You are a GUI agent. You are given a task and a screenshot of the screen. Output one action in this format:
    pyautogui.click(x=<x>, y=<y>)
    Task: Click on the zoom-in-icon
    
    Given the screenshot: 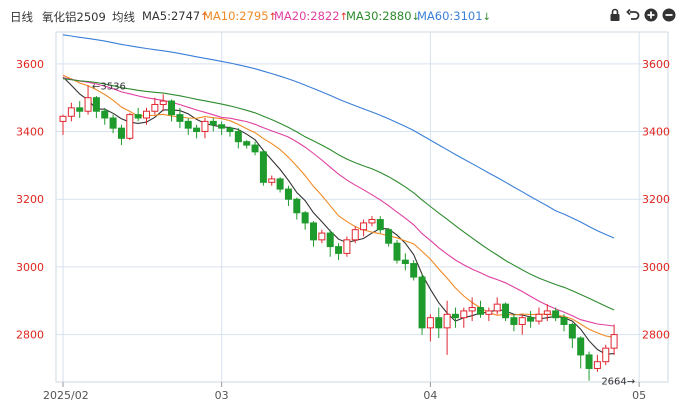 What is the action you would take?
    pyautogui.click(x=651, y=15)
    